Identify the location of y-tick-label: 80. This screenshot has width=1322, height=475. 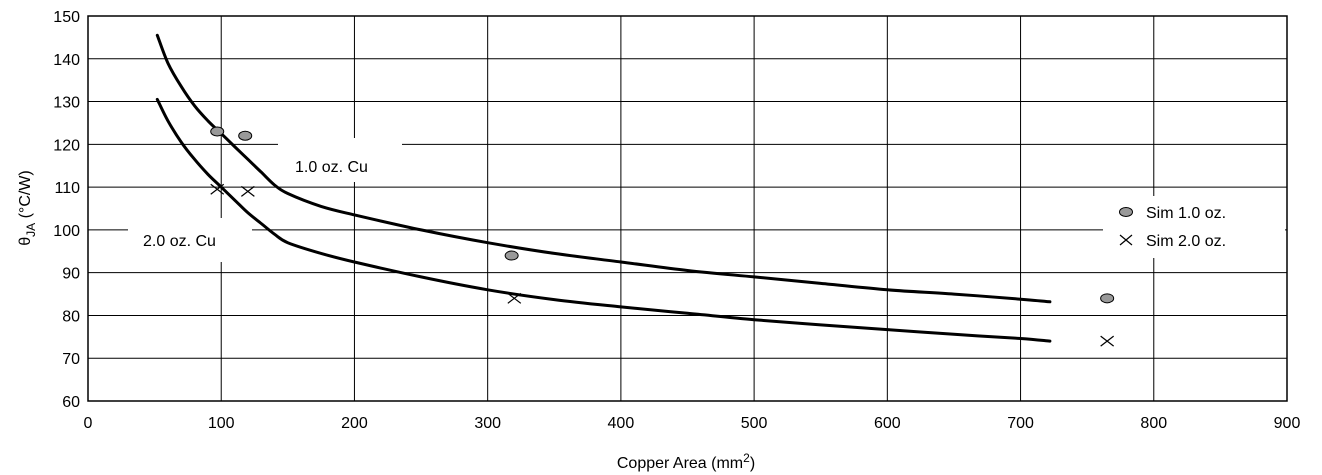
(71, 316).